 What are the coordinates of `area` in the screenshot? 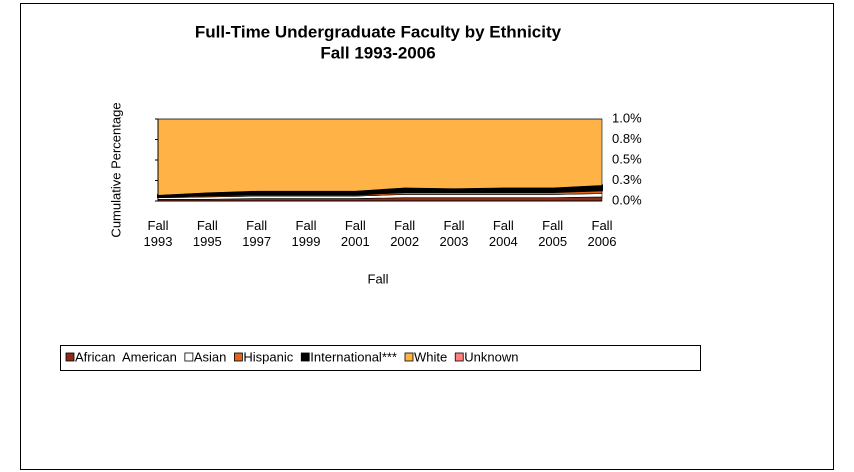 It's located at (380, 157).